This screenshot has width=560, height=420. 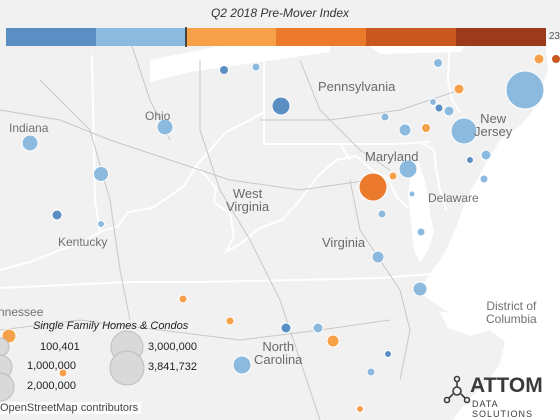 What do you see at coordinates (344, 242) in the screenshot?
I see `label-virginia: Virginia` at bounding box center [344, 242].